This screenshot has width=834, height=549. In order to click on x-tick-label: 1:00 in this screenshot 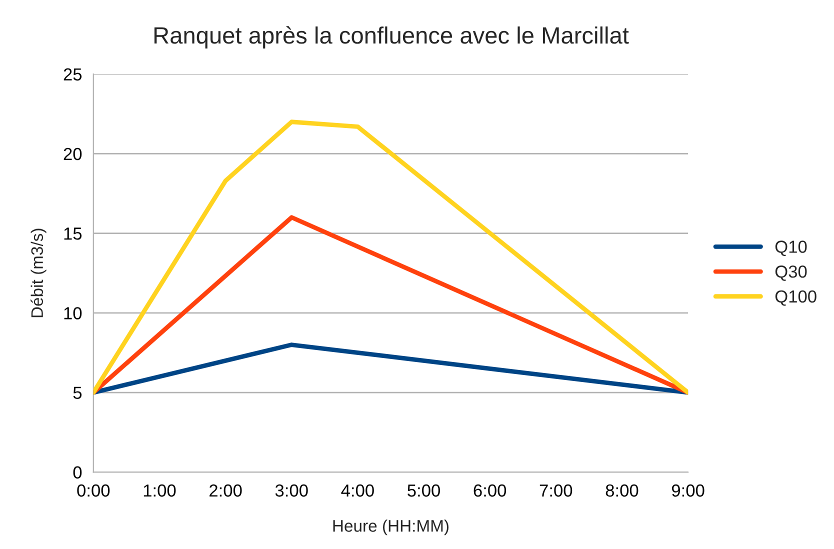, I will do `click(160, 490)`.